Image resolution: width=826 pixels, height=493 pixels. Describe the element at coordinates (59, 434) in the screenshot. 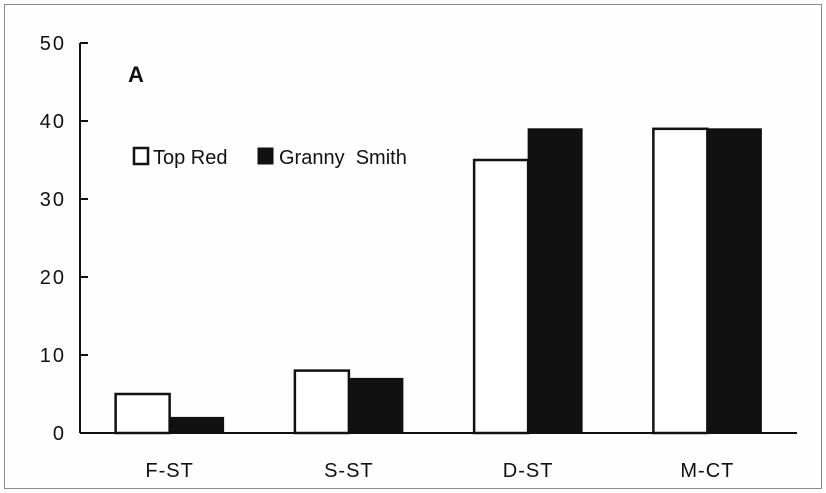

I see `y-tick-label: 0` at that location.